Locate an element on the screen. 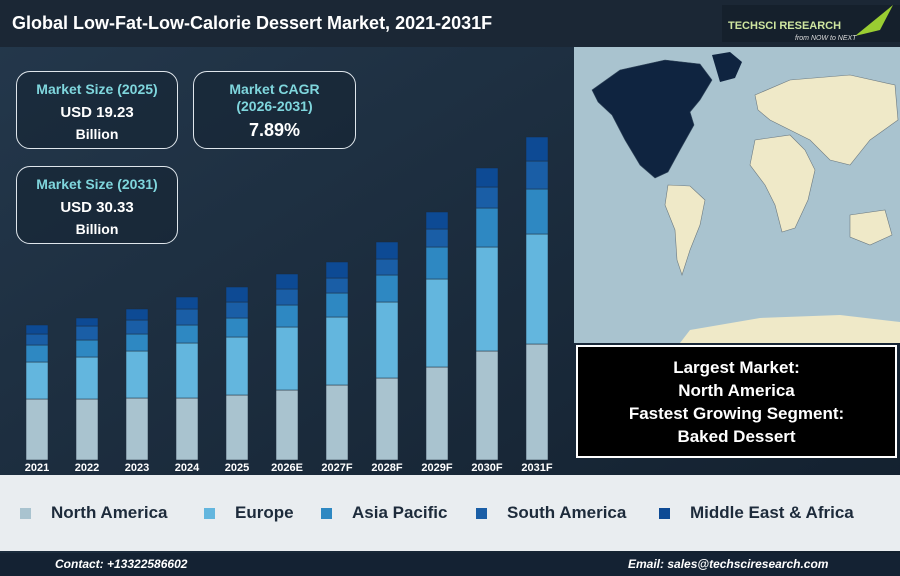 The image size is (900, 576). stat-box: Market Size (2025) USD 19.23 Billion is located at coordinates (97, 110).